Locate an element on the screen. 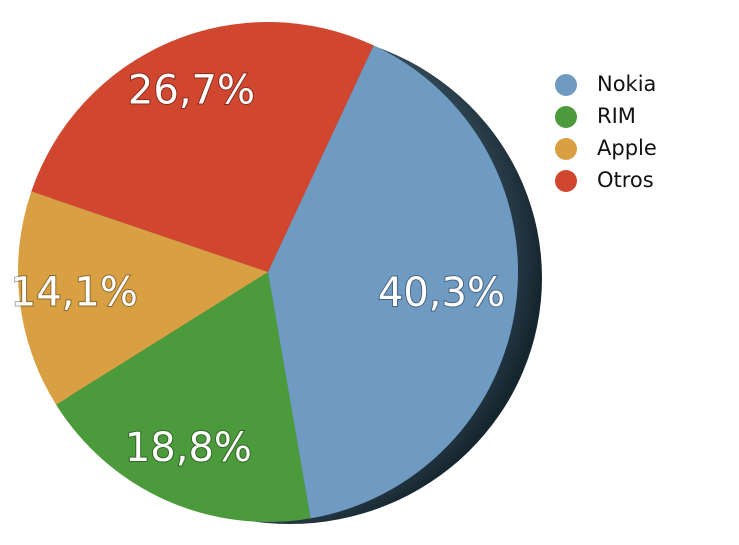  data-label: 14,1% is located at coordinates (74, 292).